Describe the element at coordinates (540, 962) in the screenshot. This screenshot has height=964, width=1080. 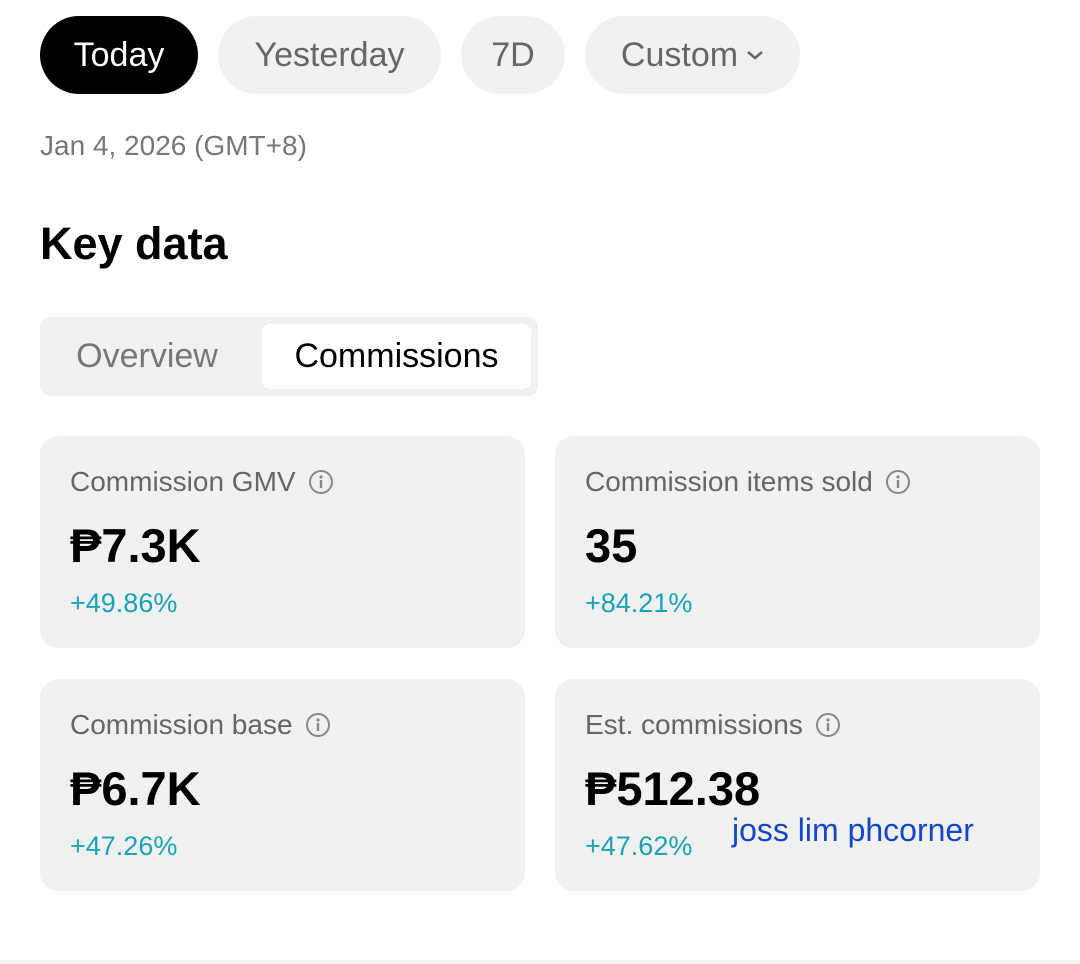
I see `divider` at that location.